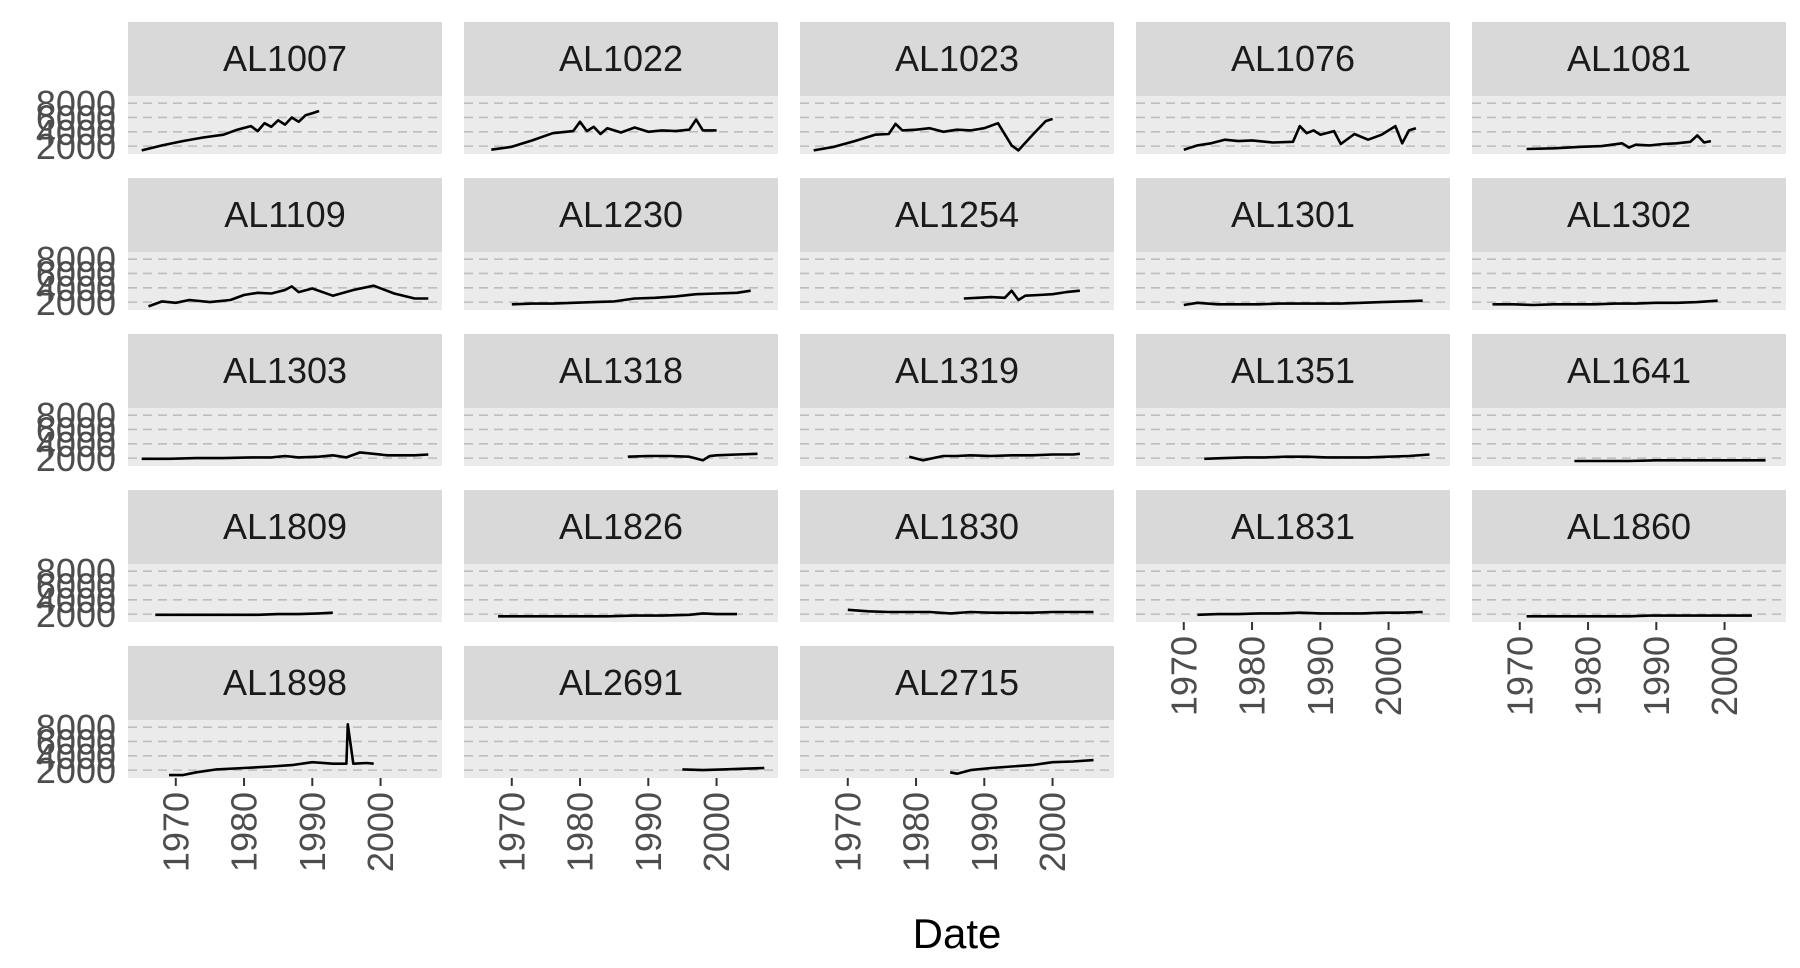  I want to click on facet-strip-label: AL1023, so click(957, 58).